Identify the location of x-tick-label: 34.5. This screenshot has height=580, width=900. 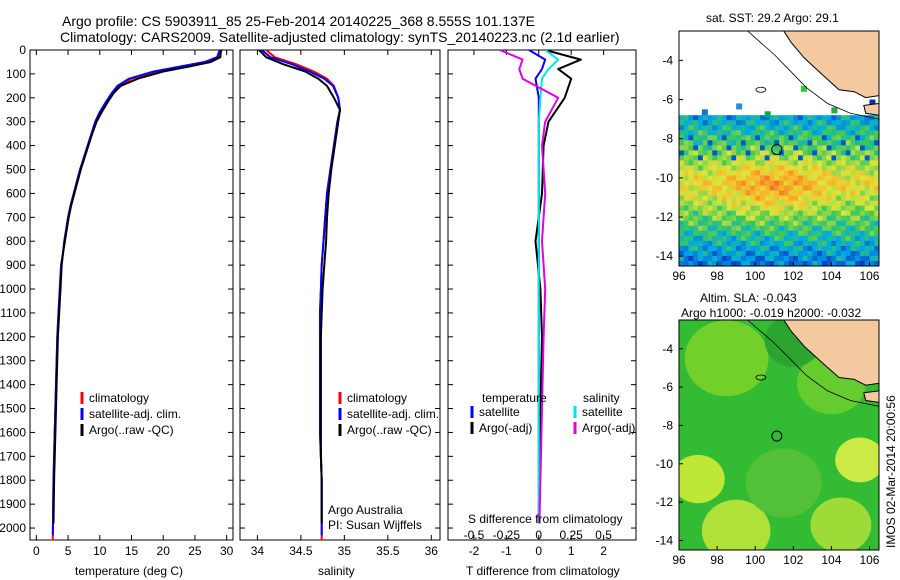
(301, 551).